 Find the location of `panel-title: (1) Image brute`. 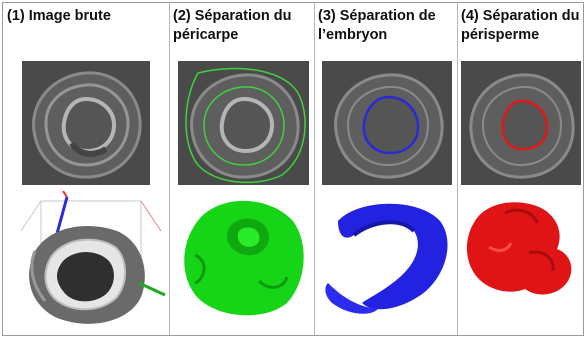

panel-title: (1) Image brute is located at coordinates (59, 16).